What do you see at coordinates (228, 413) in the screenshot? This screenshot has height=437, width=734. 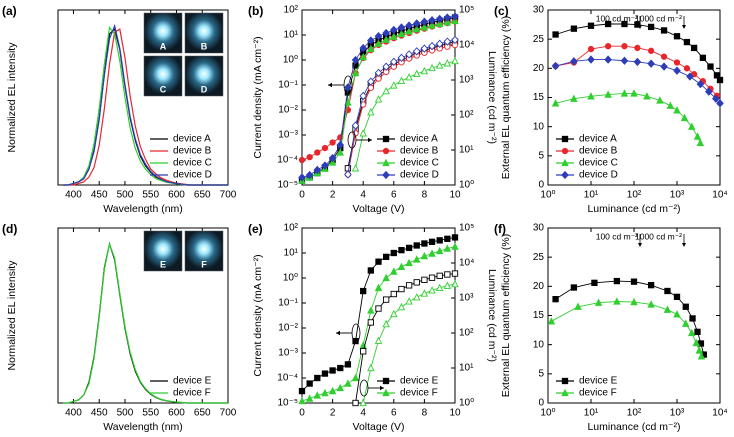 I see `x-tick-label: 700` at bounding box center [228, 413].